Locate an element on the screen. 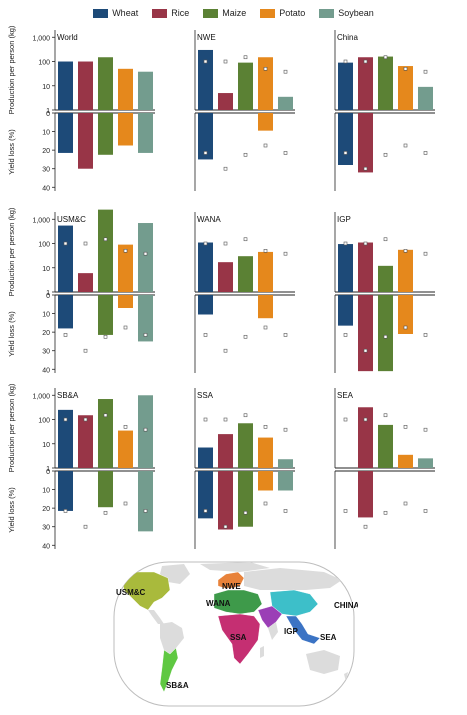 The image size is (467, 715). map-region-sea is located at coordinates (303, 630).